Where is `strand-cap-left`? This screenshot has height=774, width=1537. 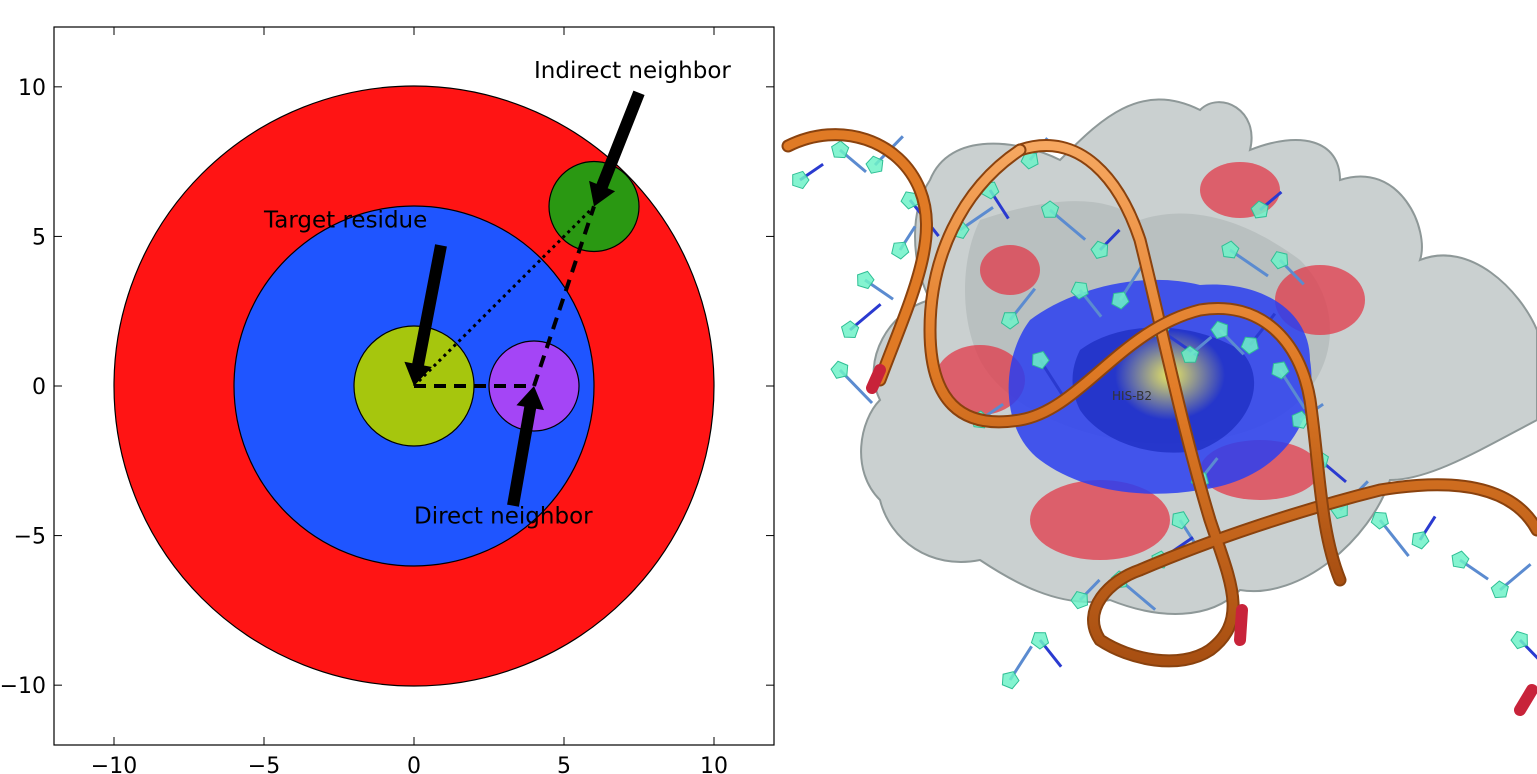 strand-cap-left is located at coordinates (876, 379).